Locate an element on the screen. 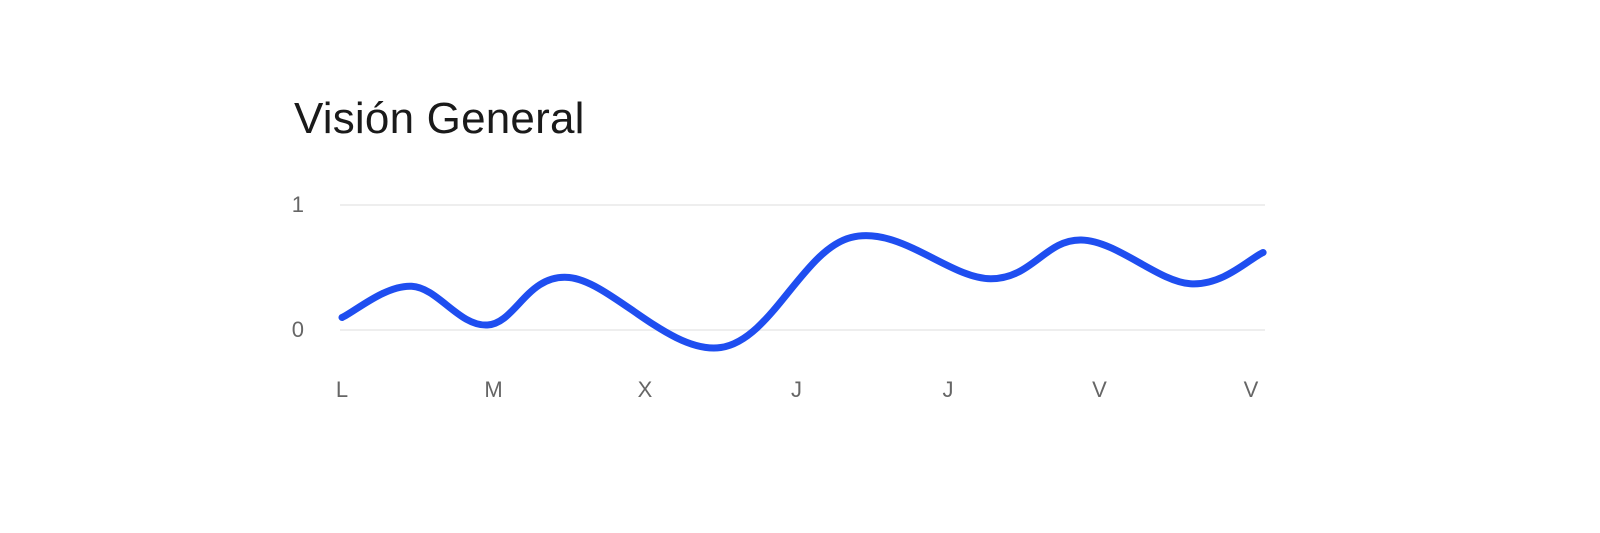  chart-title: Visión General is located at coordinates (439, 118).